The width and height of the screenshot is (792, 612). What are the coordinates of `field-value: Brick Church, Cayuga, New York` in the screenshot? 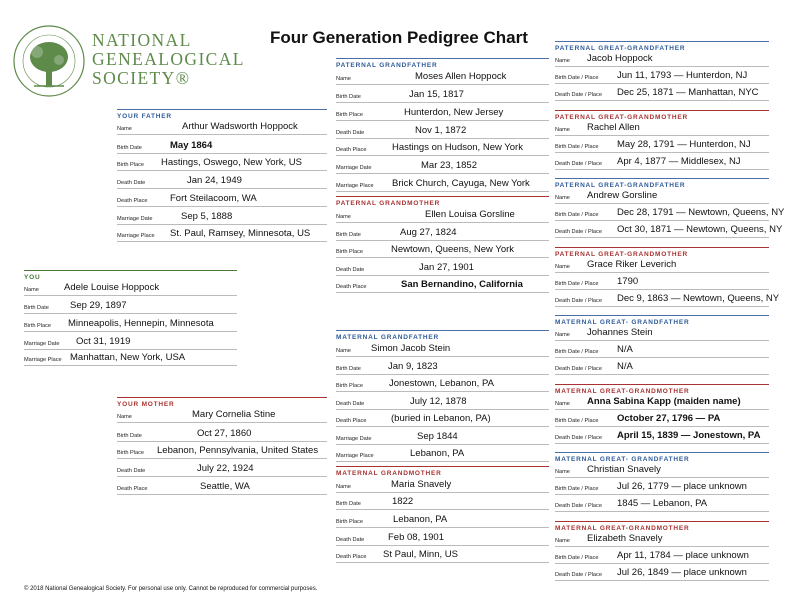 It's located at (461, 183).